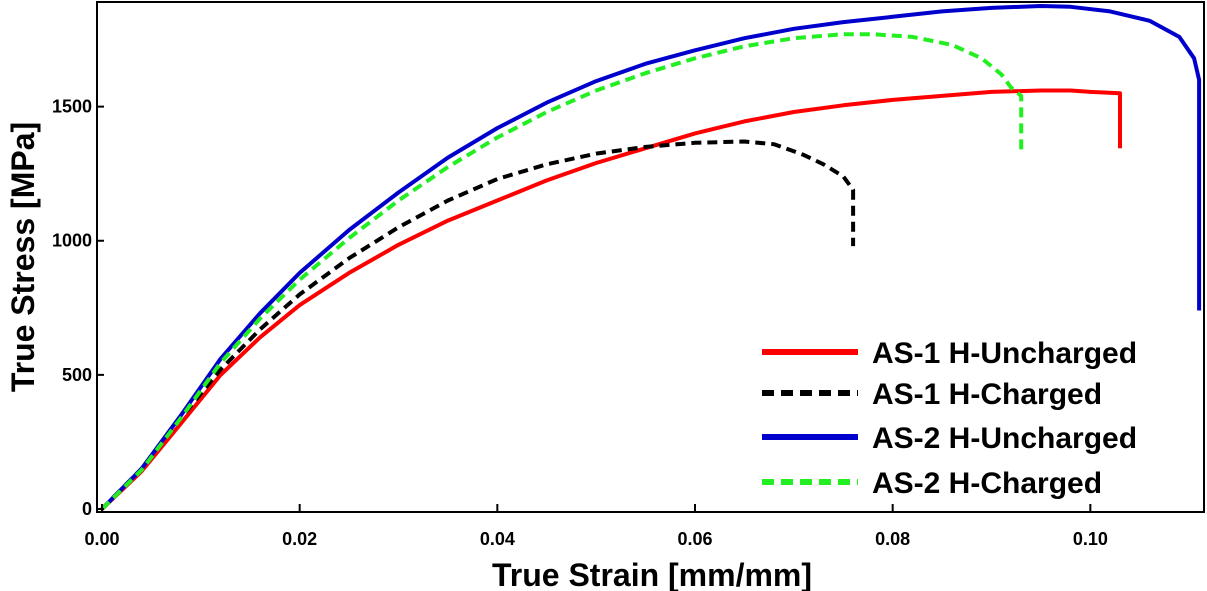 The width and height of the screenshot is (1207, 591). Describe the element at coordinates (101, 539) in the screenshot. I see `x-tick-label: 0.00` at that location.